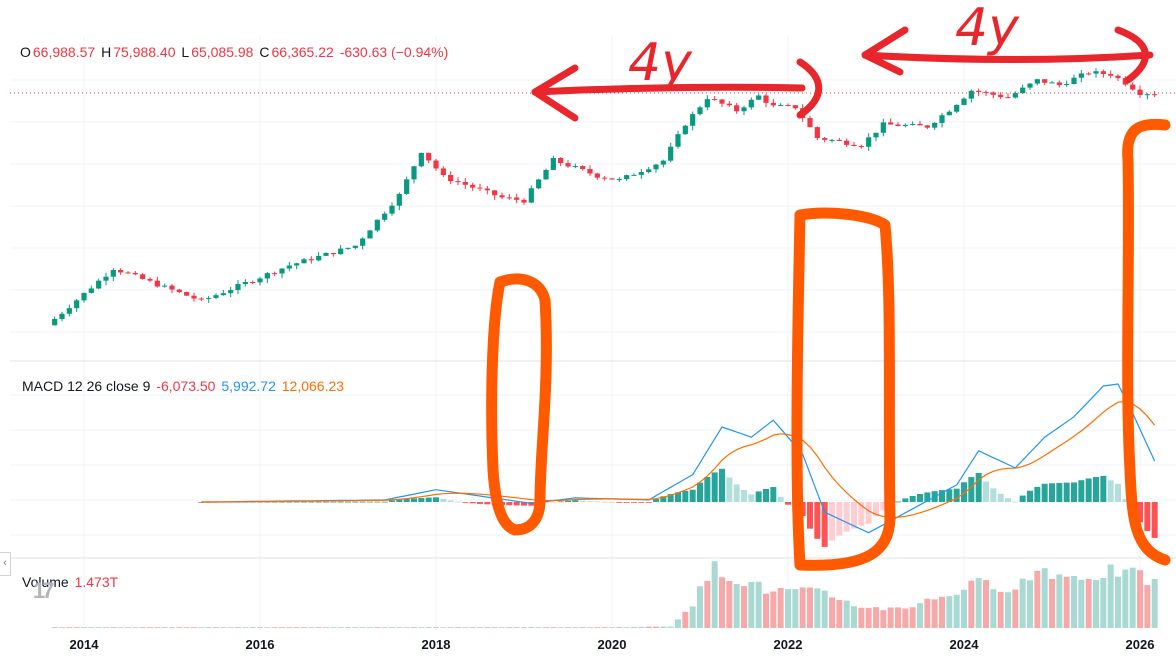 The image size is (1176, 664). What do you see at coordinates (788, 644) in the screenshot?
I see `x-tick-label: 2022` at bounding box center [788, 644].